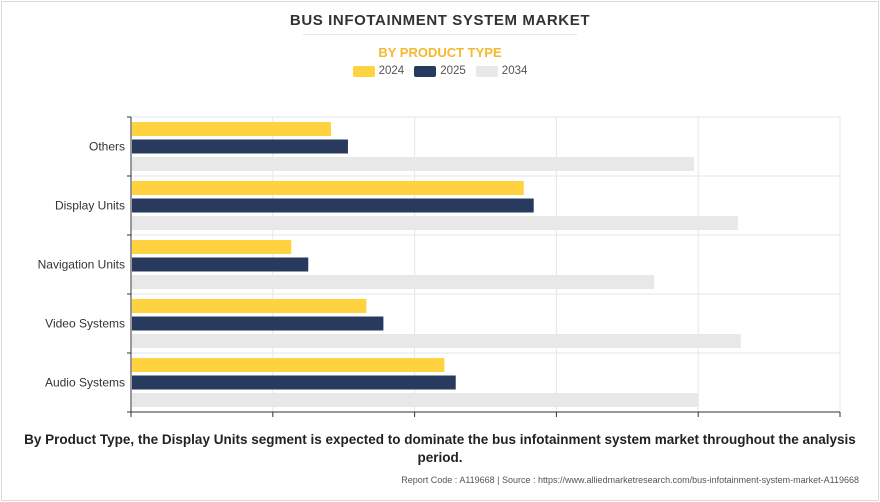 The width and height of the screenshot is (880, 502). What do you see at coordinates (90, 206) in the screenshot?
I see `category-label-display-units: Display Units` at bounding box center [90, 206].